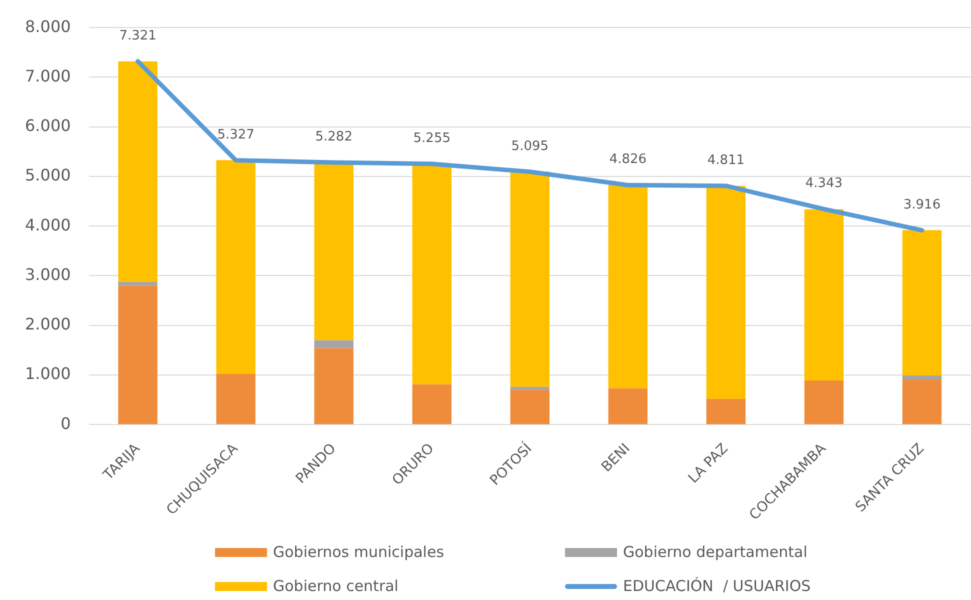 Image resolution: width=971 pixels, height=600 pixels. I want to click on y-tick-label: 6.000, so click(47, 126).